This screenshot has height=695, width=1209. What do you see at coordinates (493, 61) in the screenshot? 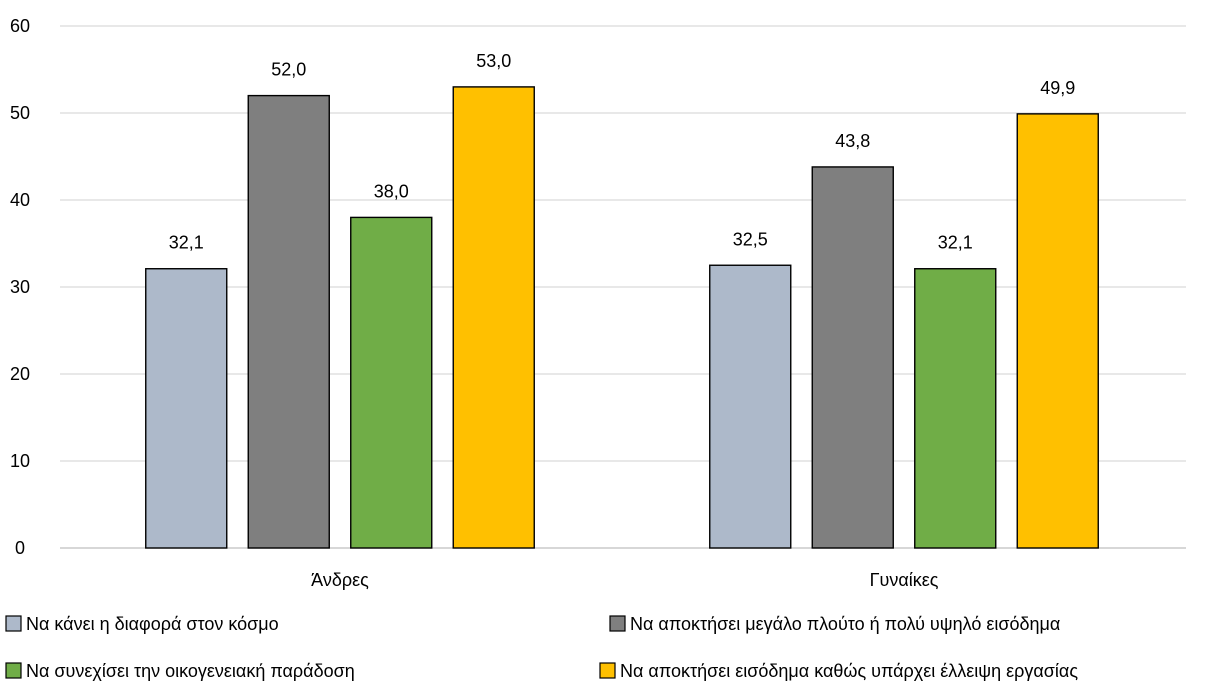
I see `data-label: 53,0` at bounding box center [493, 61].